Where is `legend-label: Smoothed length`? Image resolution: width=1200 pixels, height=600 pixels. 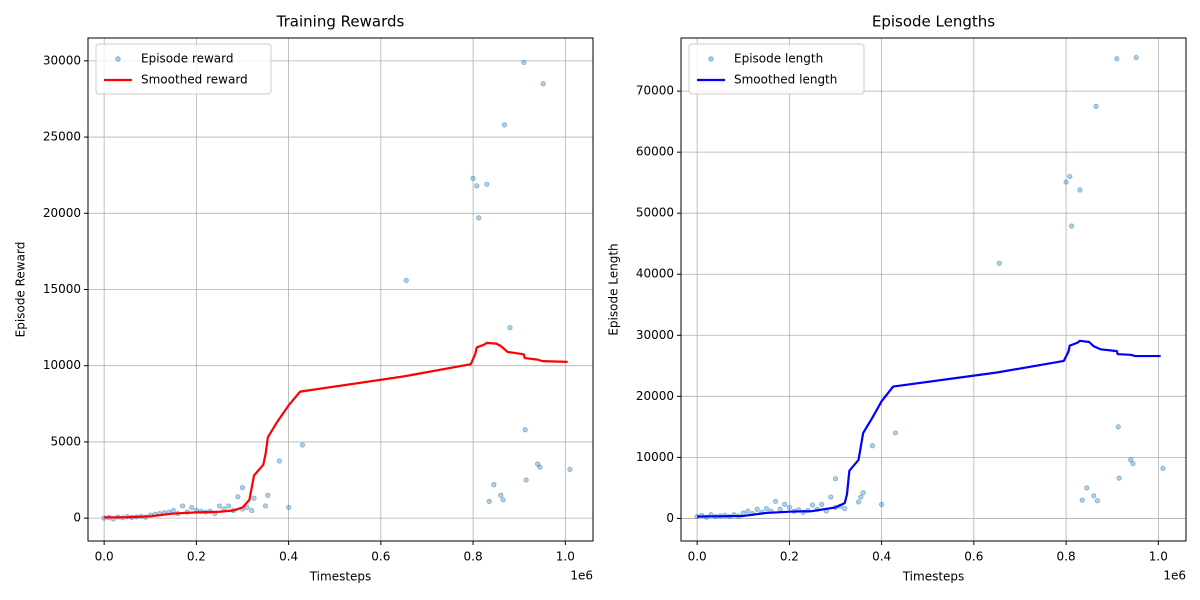 legend-label: Smoothed length is located at coordinates (785, 80).